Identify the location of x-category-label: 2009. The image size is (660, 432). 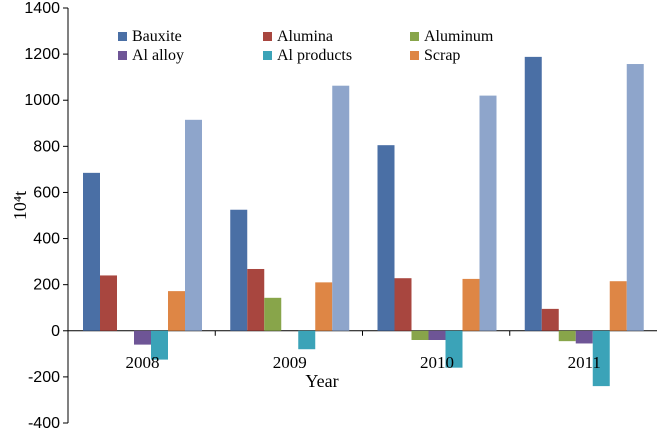
(290, 362).